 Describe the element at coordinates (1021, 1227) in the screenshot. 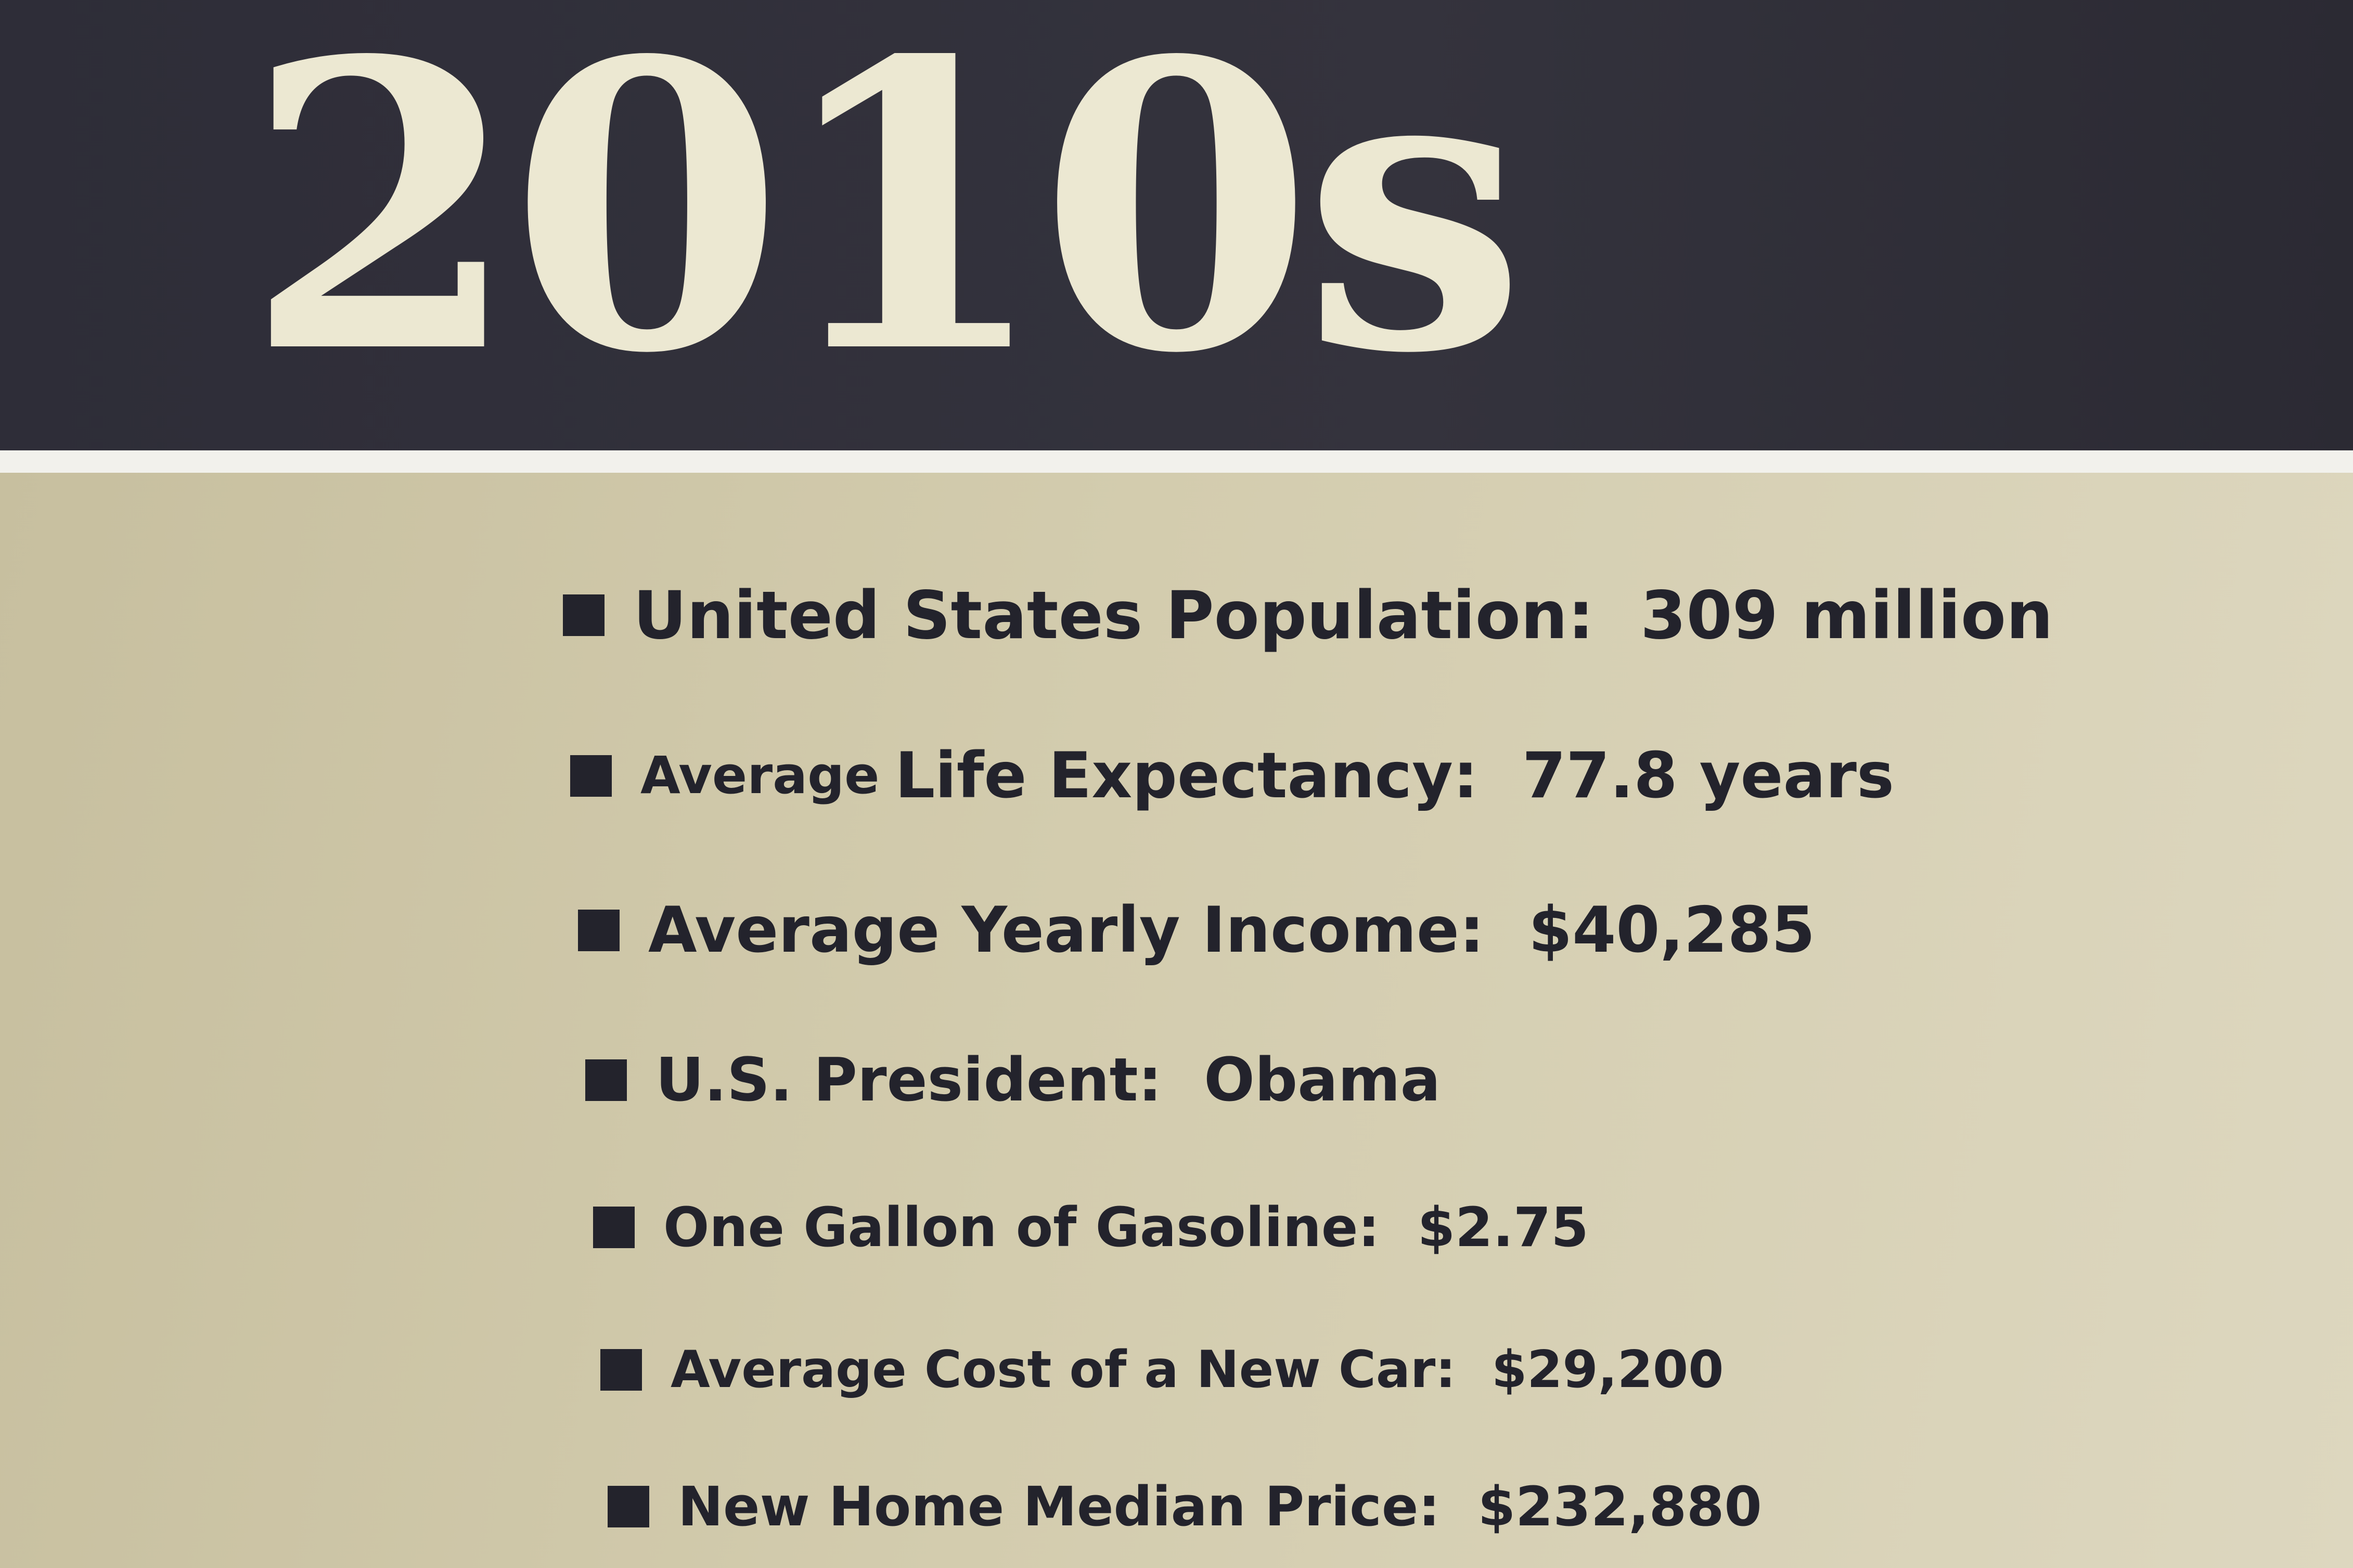

I see `fact-label: One Gallon of Gasoline:` at that location.